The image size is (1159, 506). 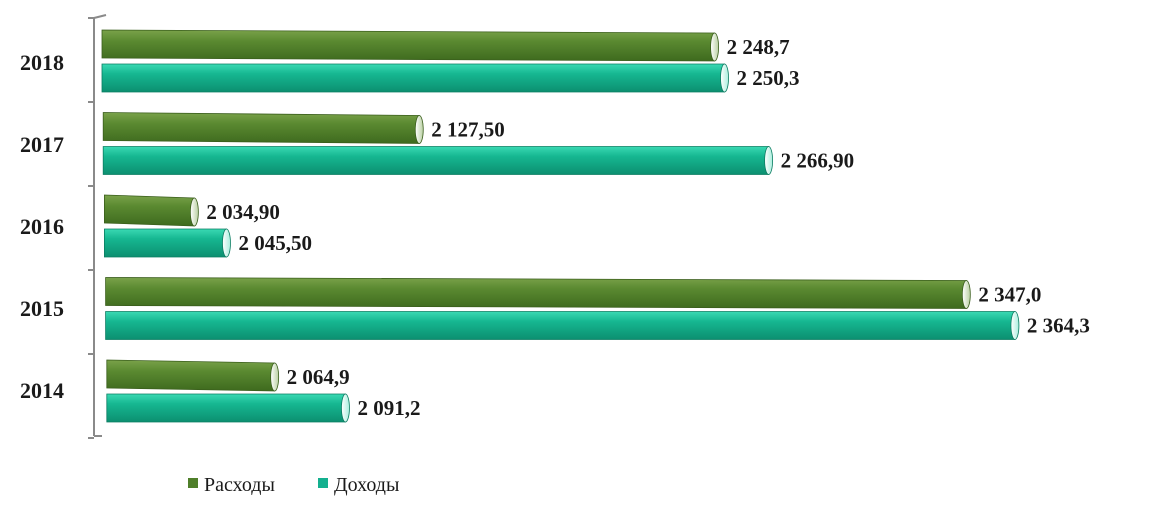 I want to click on value-label-dohody-2016: 2 045,50, so click(x=275, y=243).